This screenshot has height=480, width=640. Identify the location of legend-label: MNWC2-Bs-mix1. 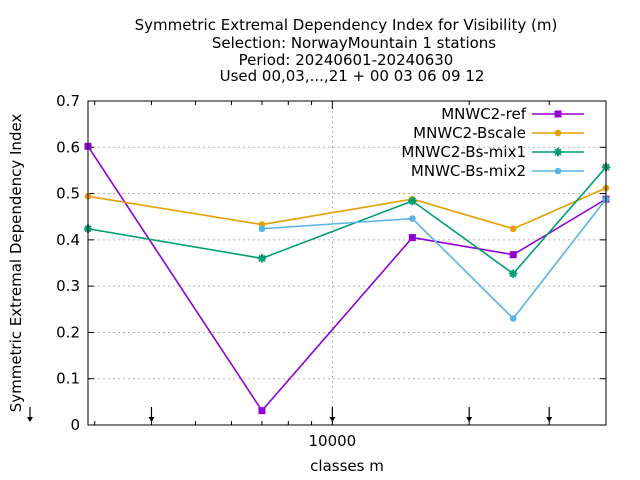
(463, 152).